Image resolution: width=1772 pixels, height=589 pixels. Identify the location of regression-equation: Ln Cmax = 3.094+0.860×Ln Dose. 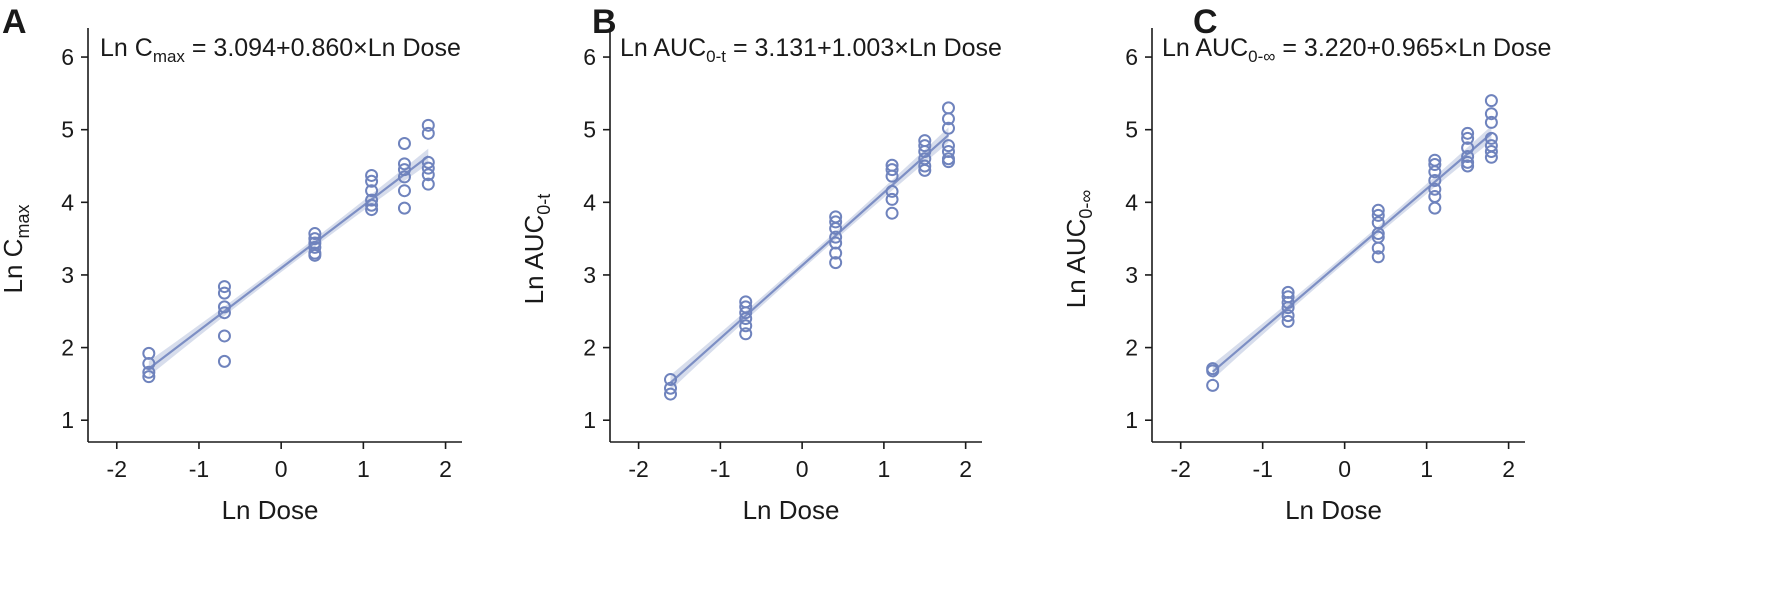
(280, 50).